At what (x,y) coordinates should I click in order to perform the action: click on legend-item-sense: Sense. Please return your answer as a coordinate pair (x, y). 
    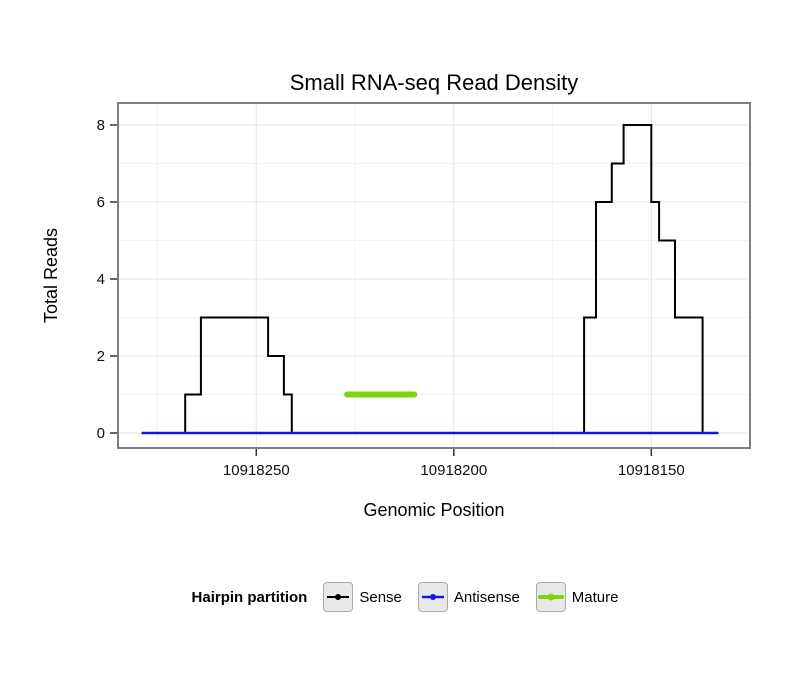
    Looking at the image, I should click on (362, 597).